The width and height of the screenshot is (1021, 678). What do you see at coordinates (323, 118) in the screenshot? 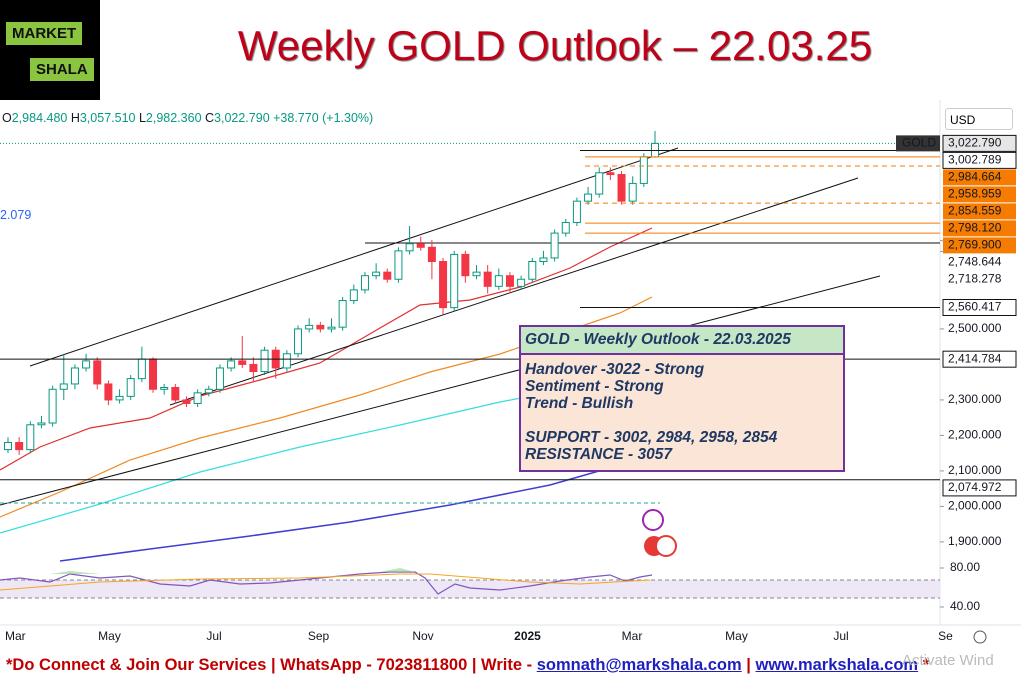
I see `ohlc-change: +38.770 (+1.30%)` at bounding box center [323, 118].